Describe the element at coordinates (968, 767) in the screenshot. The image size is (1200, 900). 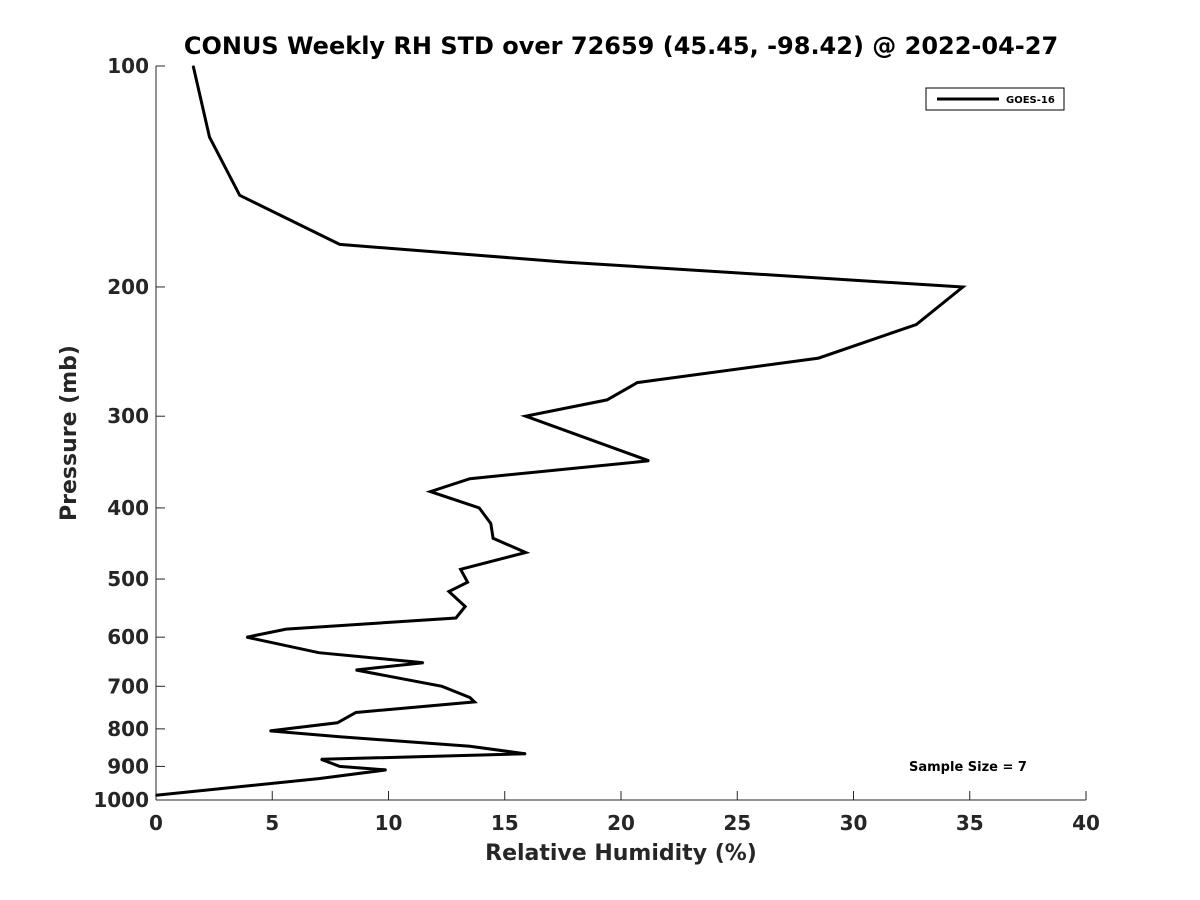
I see `sample-size-annotation: Sample Size = 7` at that location.